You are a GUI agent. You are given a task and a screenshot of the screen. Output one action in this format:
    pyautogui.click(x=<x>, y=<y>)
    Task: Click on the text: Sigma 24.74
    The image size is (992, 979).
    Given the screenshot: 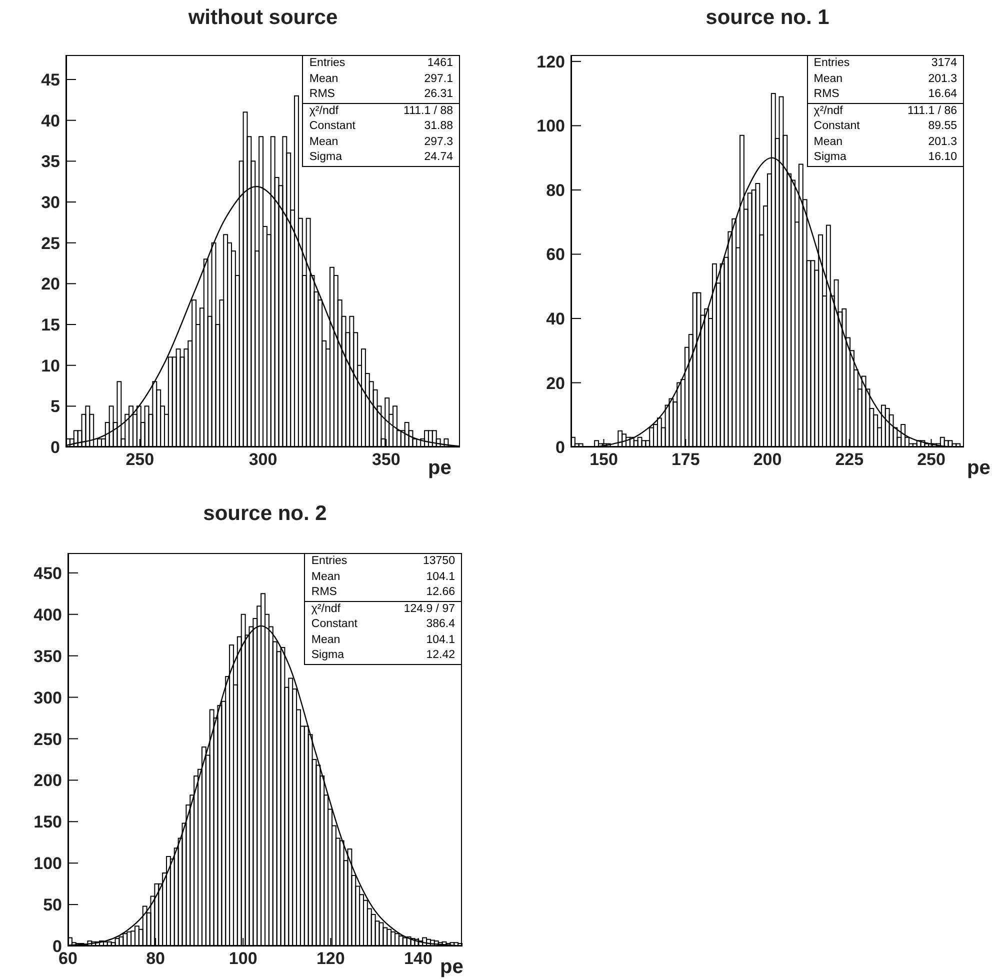 What is the action you would take?
    pyautogui.click(x=381, y=157)
    